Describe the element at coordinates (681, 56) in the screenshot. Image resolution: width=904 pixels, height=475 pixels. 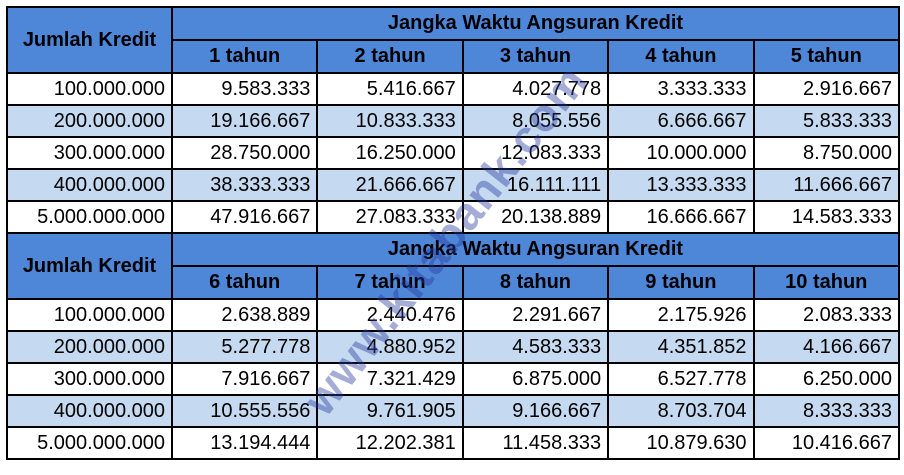
I see `column-header: 4 tahun` at that location.